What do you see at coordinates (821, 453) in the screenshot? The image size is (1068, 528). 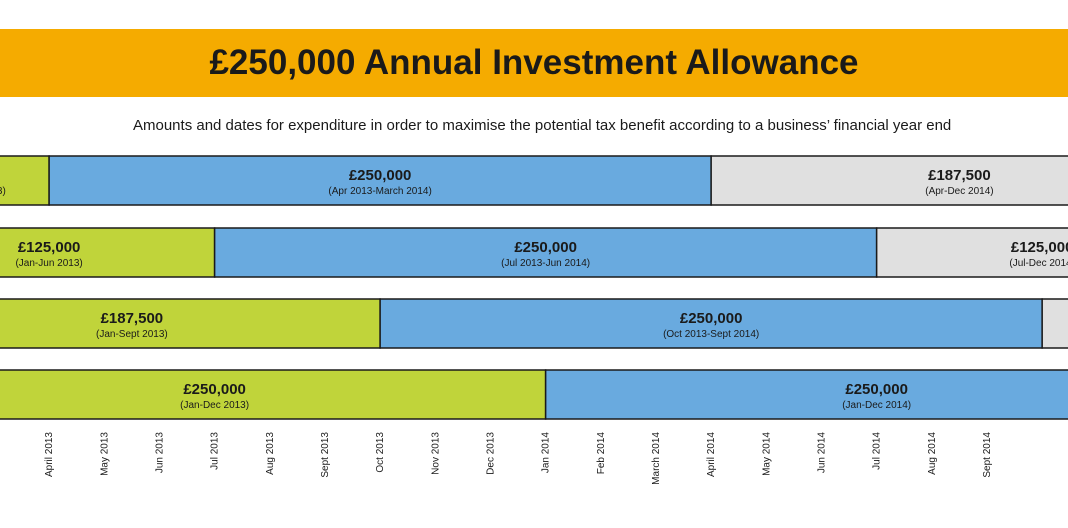 I see `x-tick-label: Jun 2014` at bounding box center [821, 453].